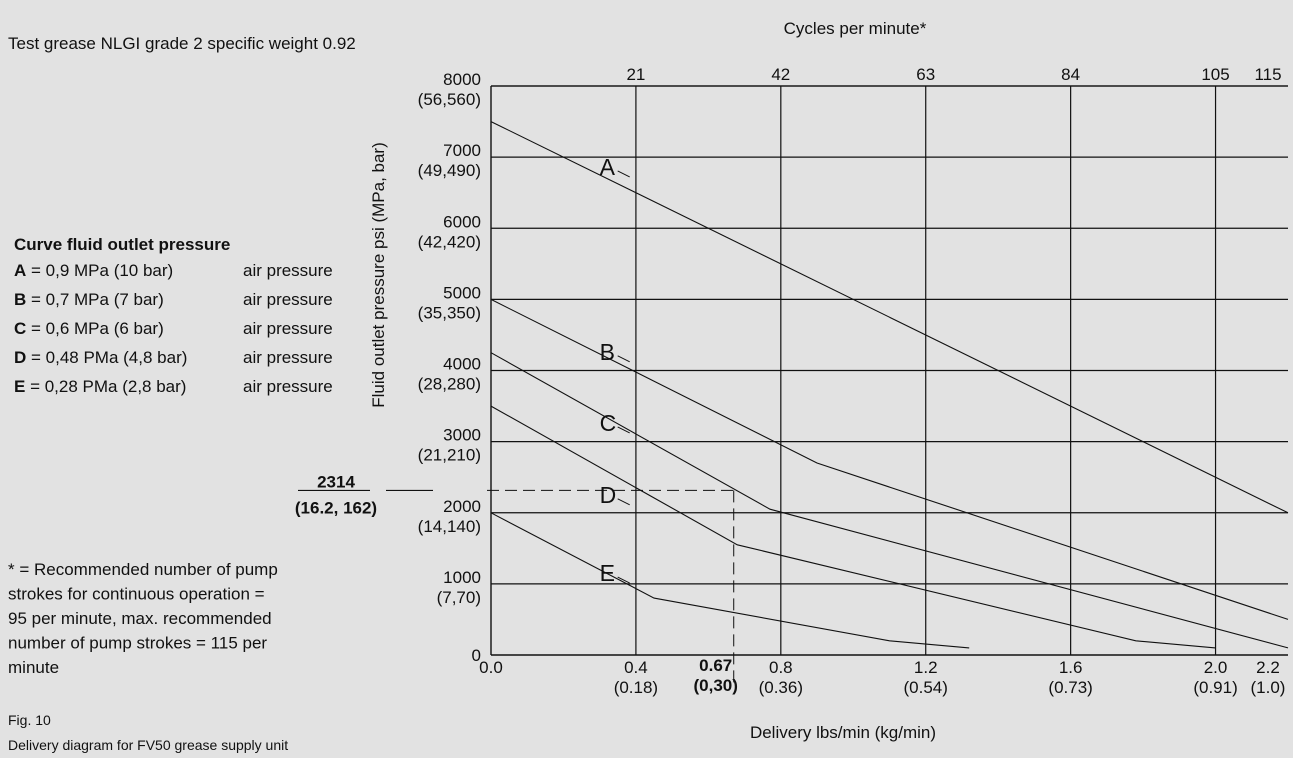 The height and width of the screenshot is (758, 1293). I want to click on x-tick-sublabel: (0.73), so click(1070, 687).